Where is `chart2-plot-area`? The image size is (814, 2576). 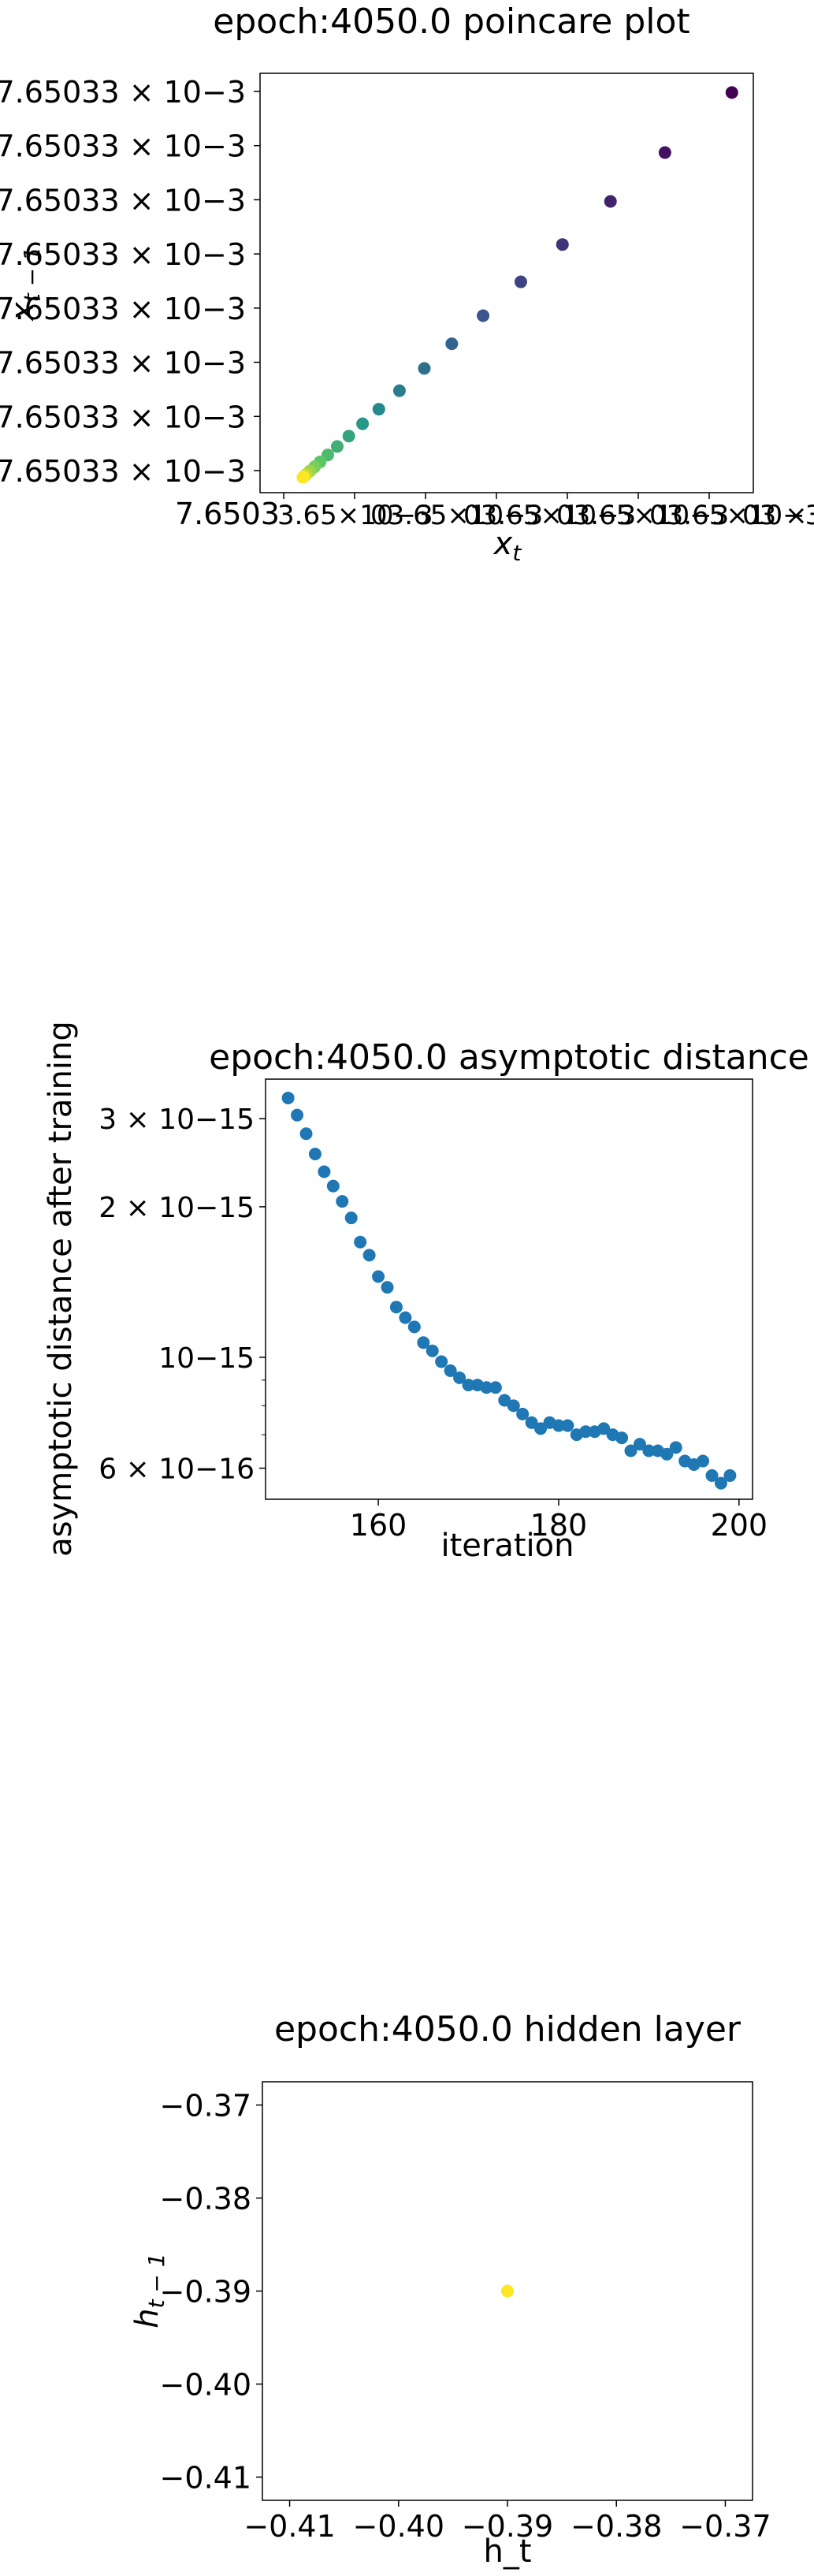
chart2-plot-area is located at coordinates (509, 1289).